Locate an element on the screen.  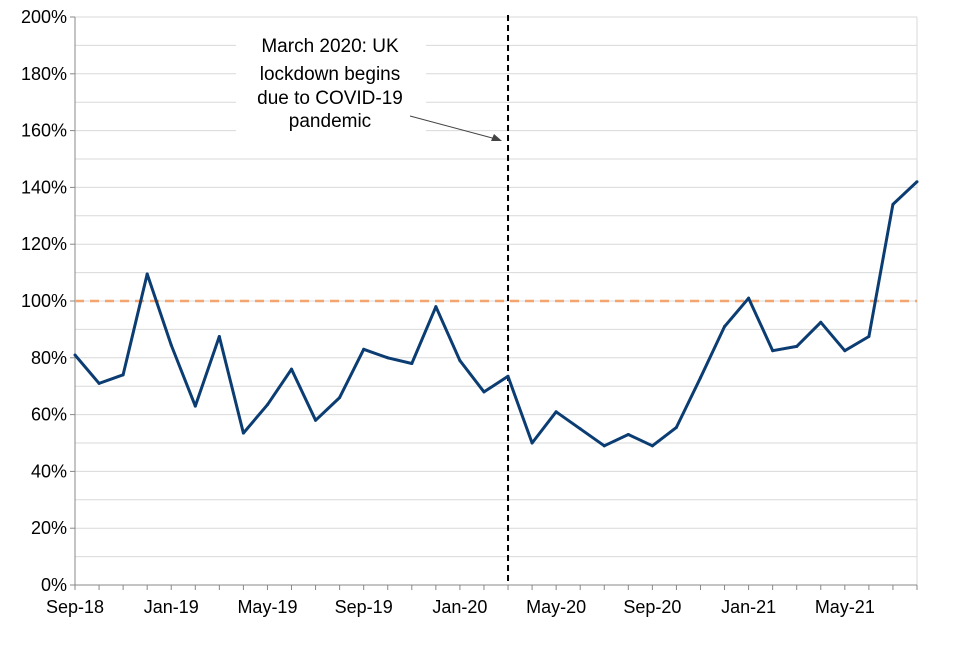
y-tick-label: 60% is located at coordinates (49, 415).